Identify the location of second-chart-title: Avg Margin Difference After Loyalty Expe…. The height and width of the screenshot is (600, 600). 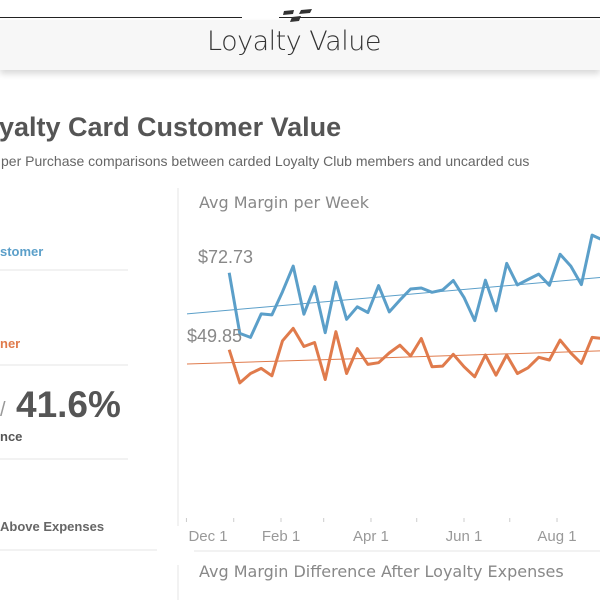
(381, 571).